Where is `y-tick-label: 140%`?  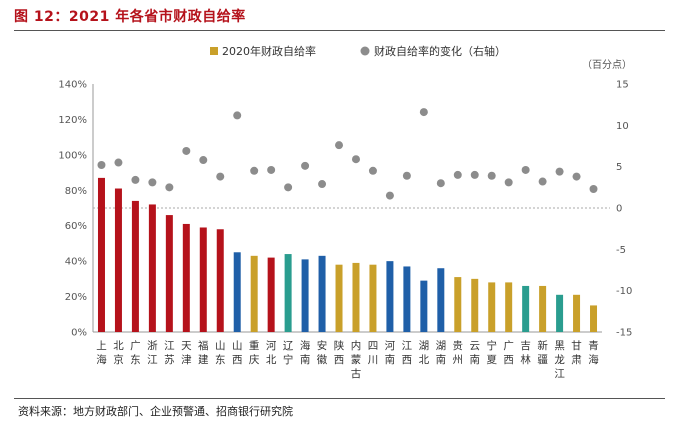
y-tick-label: 140% is located at coordinates (72, 85).